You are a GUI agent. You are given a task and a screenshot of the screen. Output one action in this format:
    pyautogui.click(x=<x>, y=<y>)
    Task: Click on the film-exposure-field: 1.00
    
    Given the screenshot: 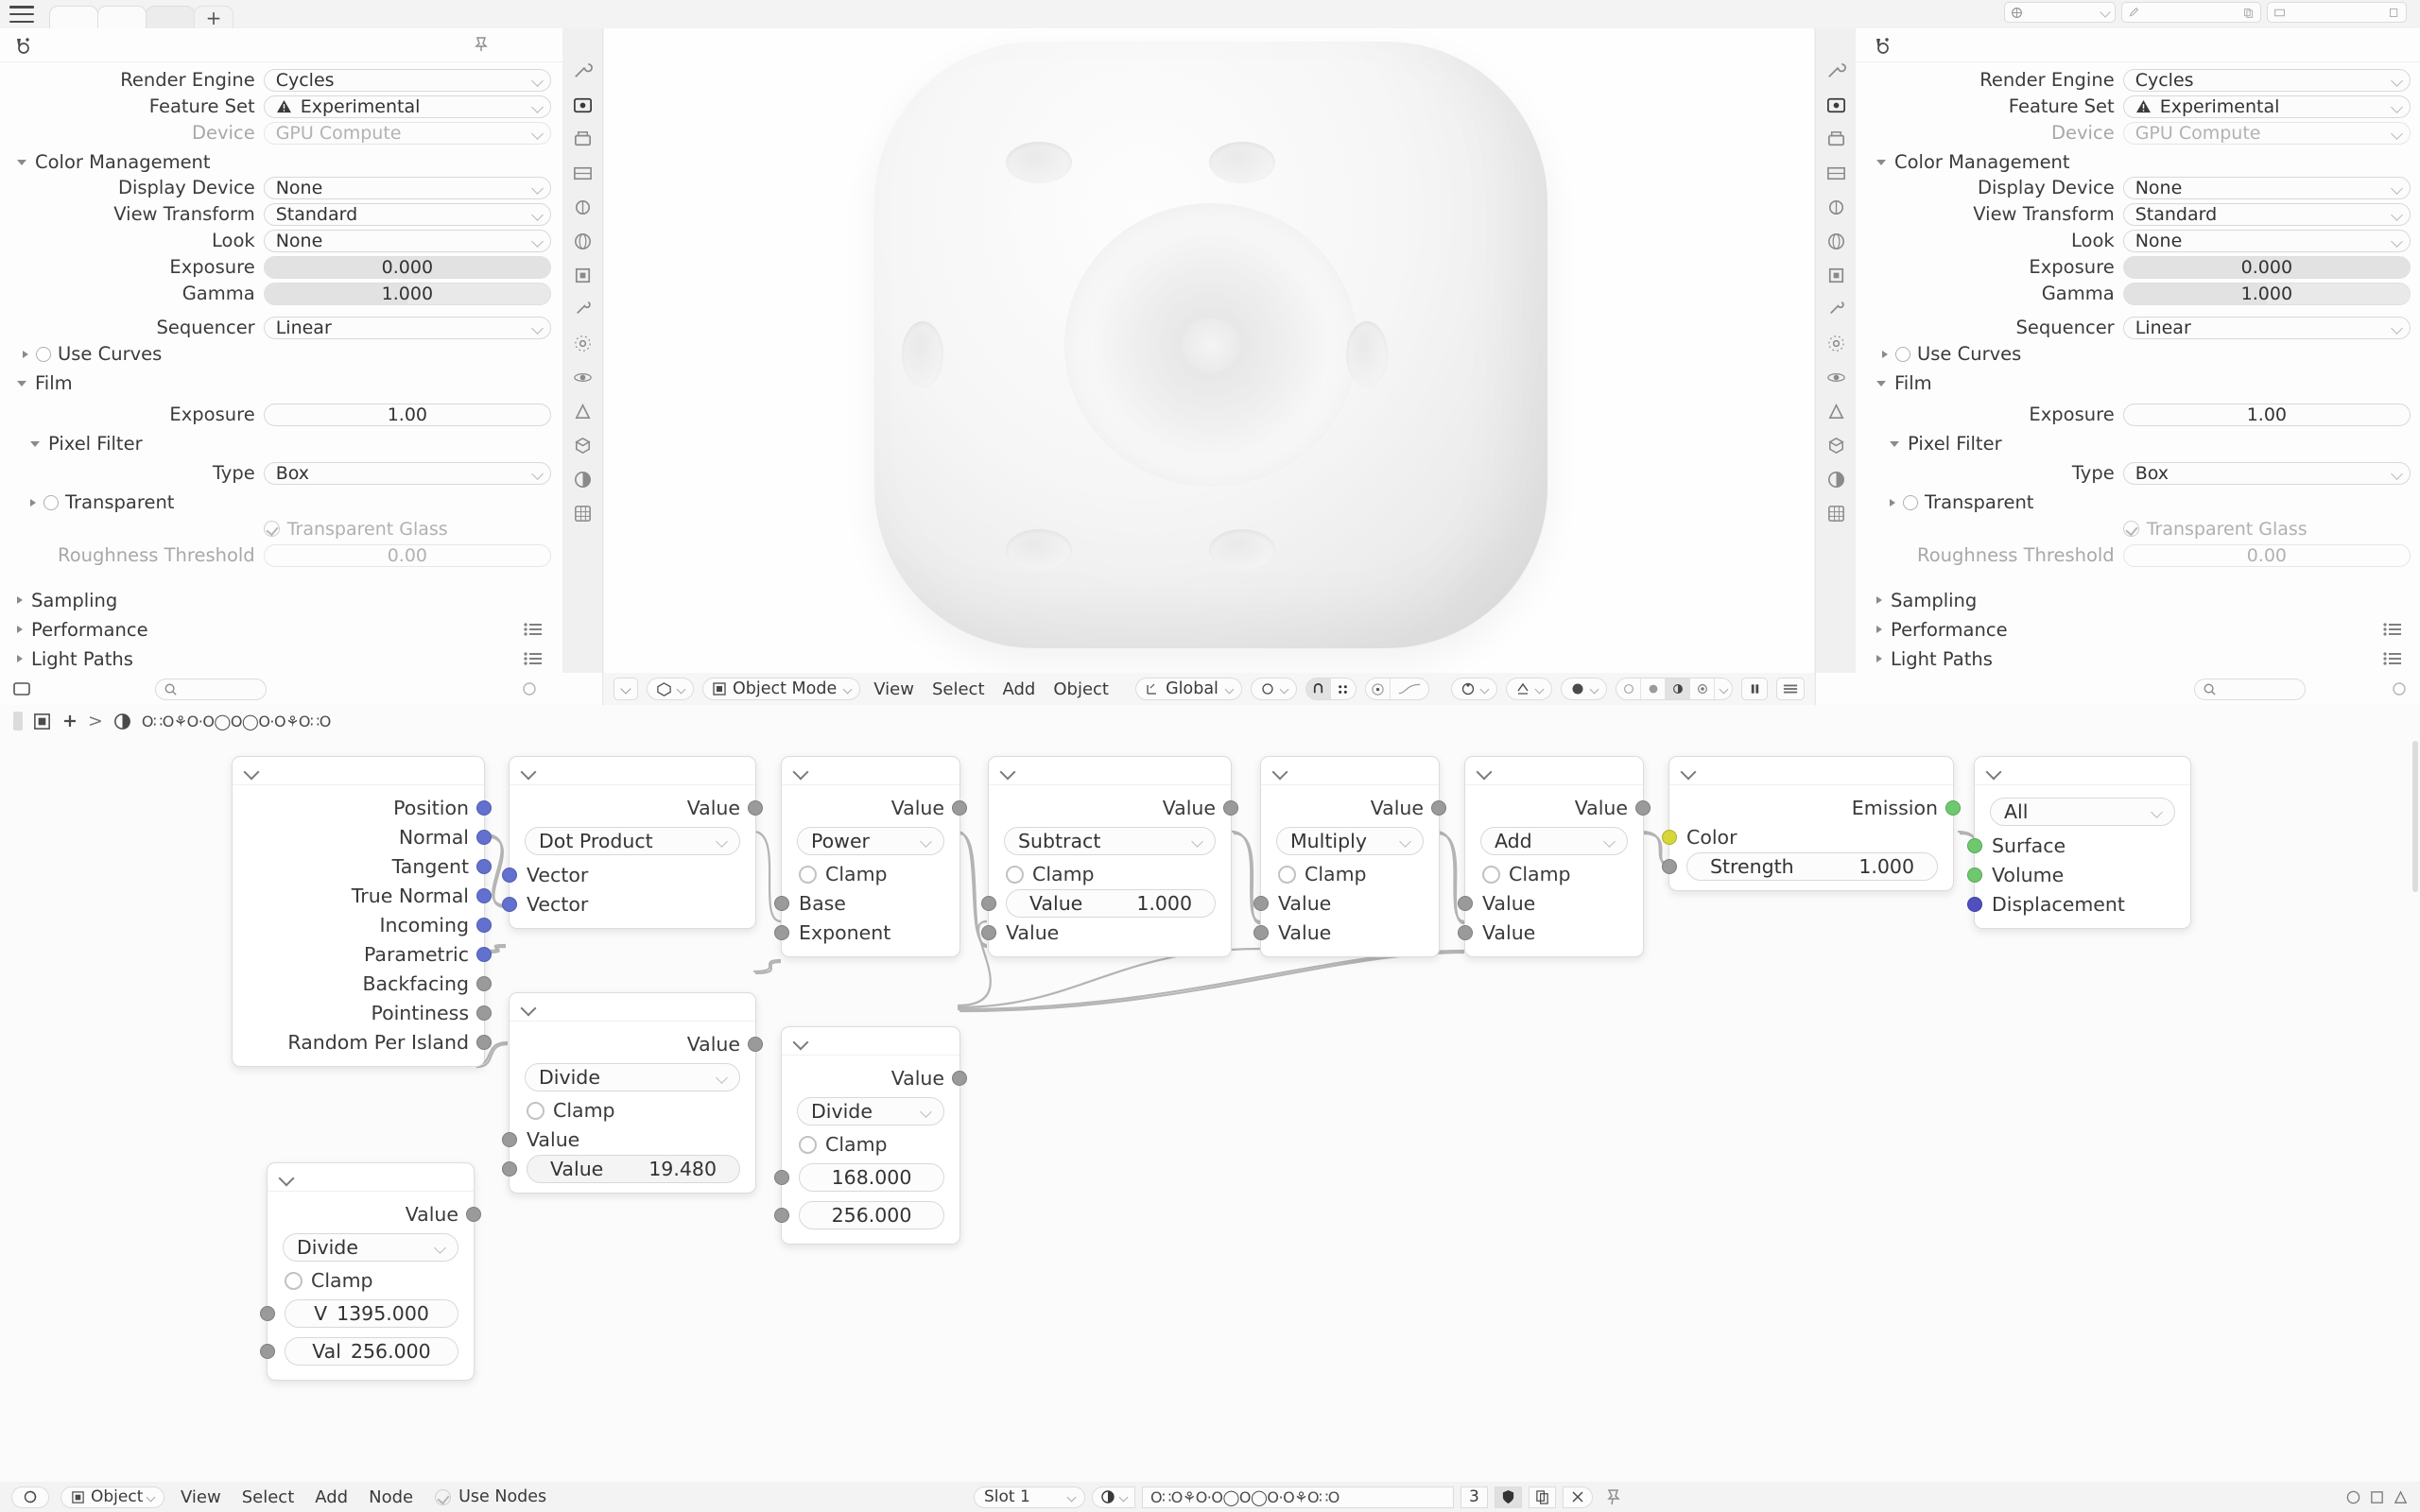 What is the action you would take?
    pyautogui.click(x=2266, y=414)
    